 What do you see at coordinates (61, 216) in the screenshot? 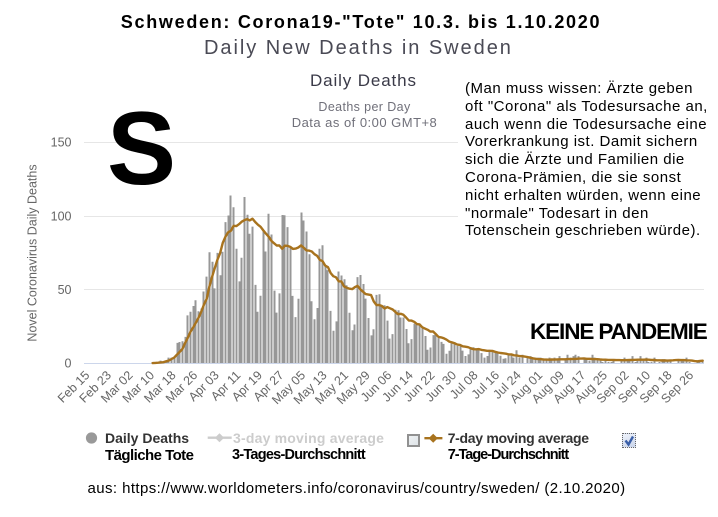
I see `svg-text: 100` at bounding box center [61, 216].